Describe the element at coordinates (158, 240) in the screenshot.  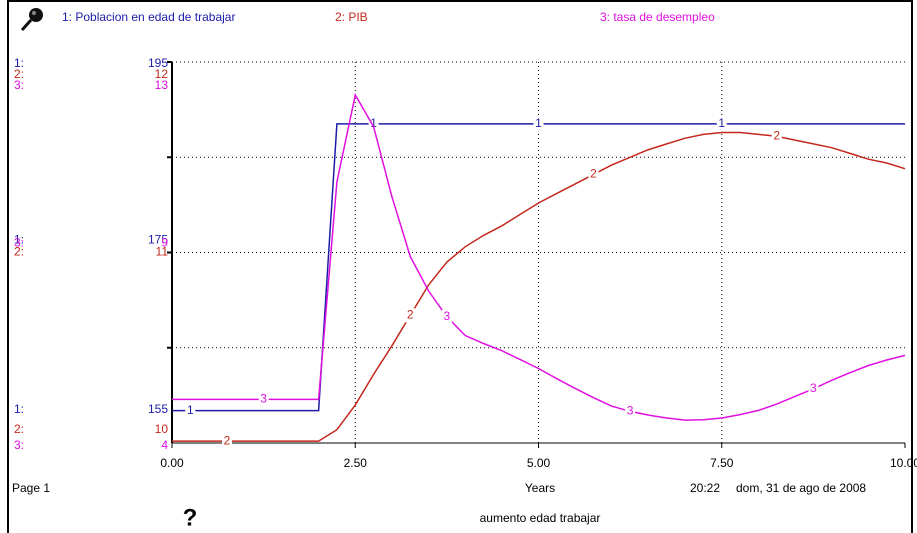
I see `y-tick-label: 175` at that location.